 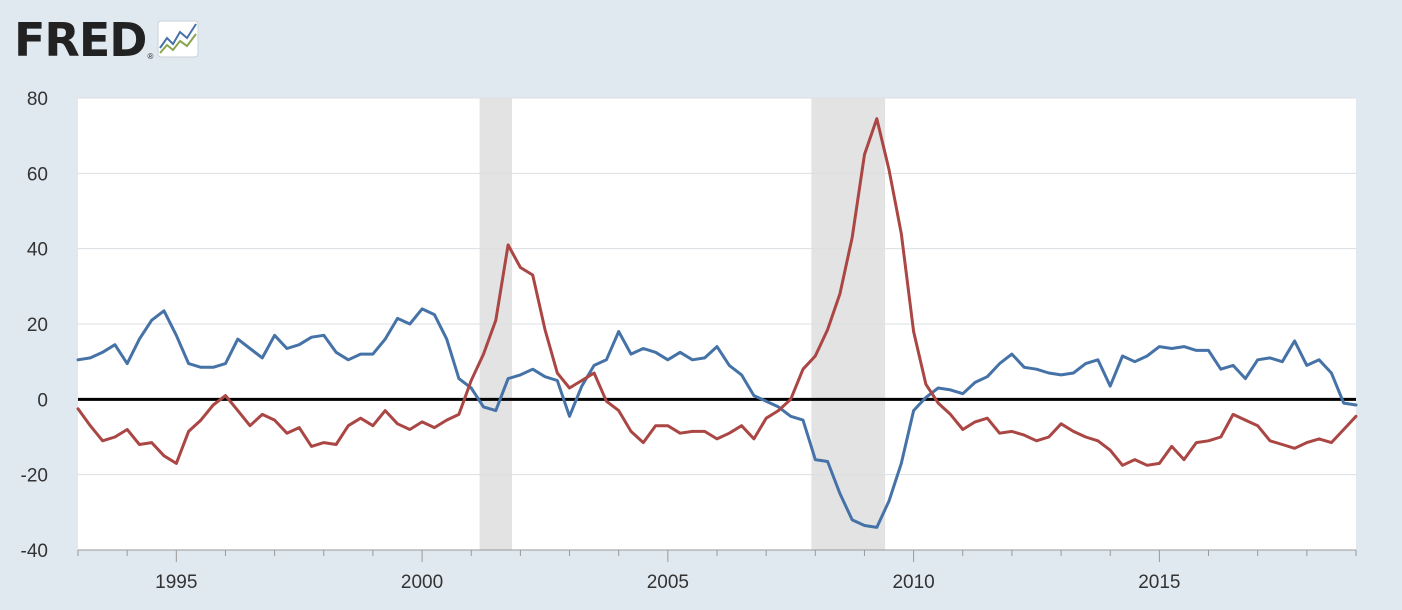 What do you see at coordinates (913, 582) in the screenshot?
I see `x-tick-label: 2010` at bounding box center [913, 582].